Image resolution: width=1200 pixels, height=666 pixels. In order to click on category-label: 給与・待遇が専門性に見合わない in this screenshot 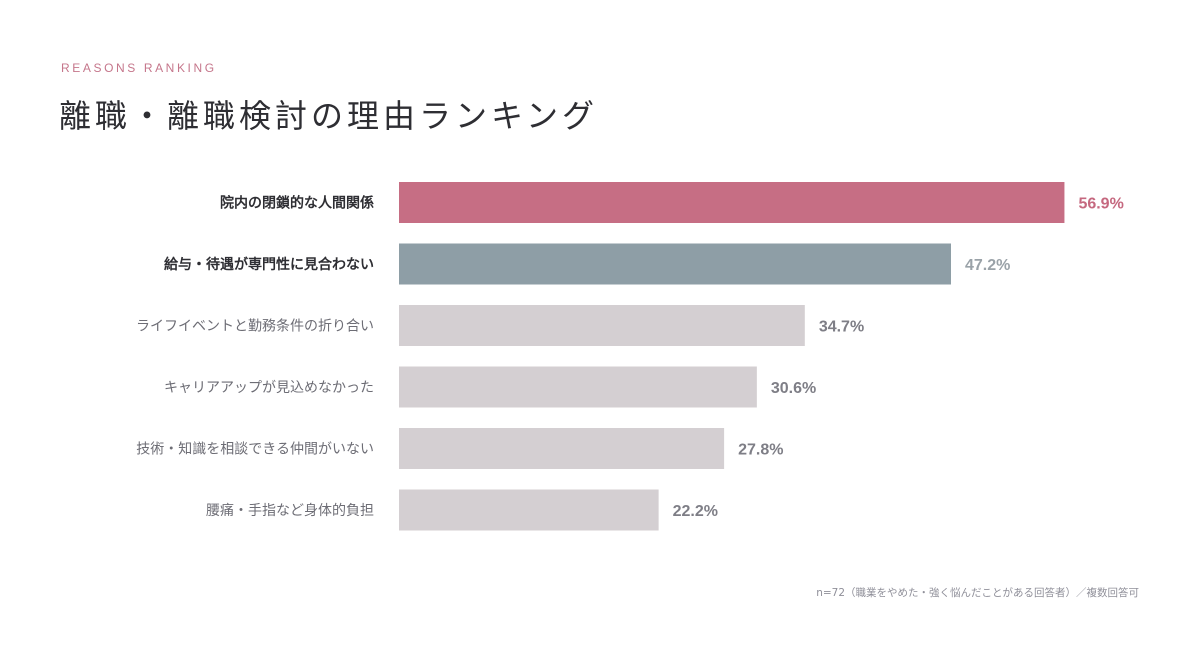, I will do `click(269, 264)`.